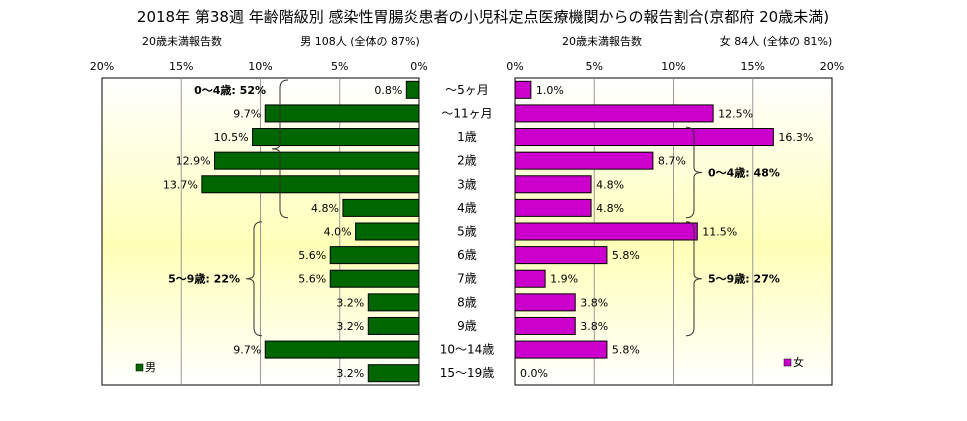  What do you see at coordinates (798, 362) in the screenshot?
I see `female-legend-label: 女` at bounding box center [798, 362].